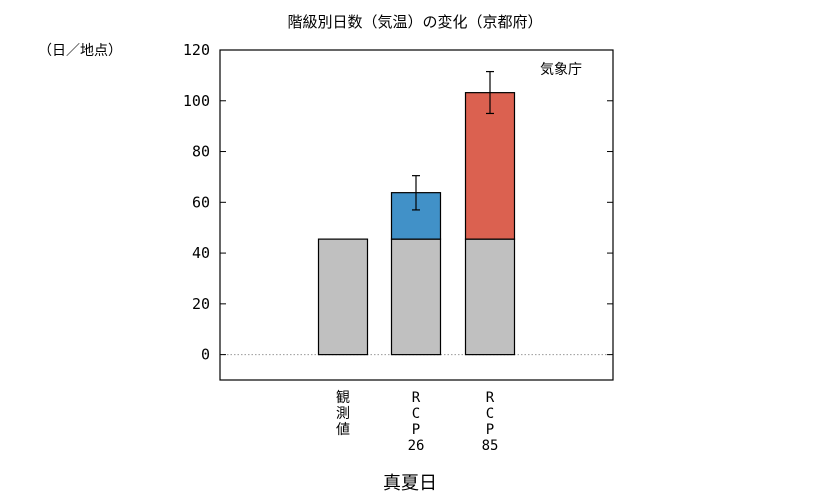  I want to click on y-tick-label: 40, so click(201, 253).